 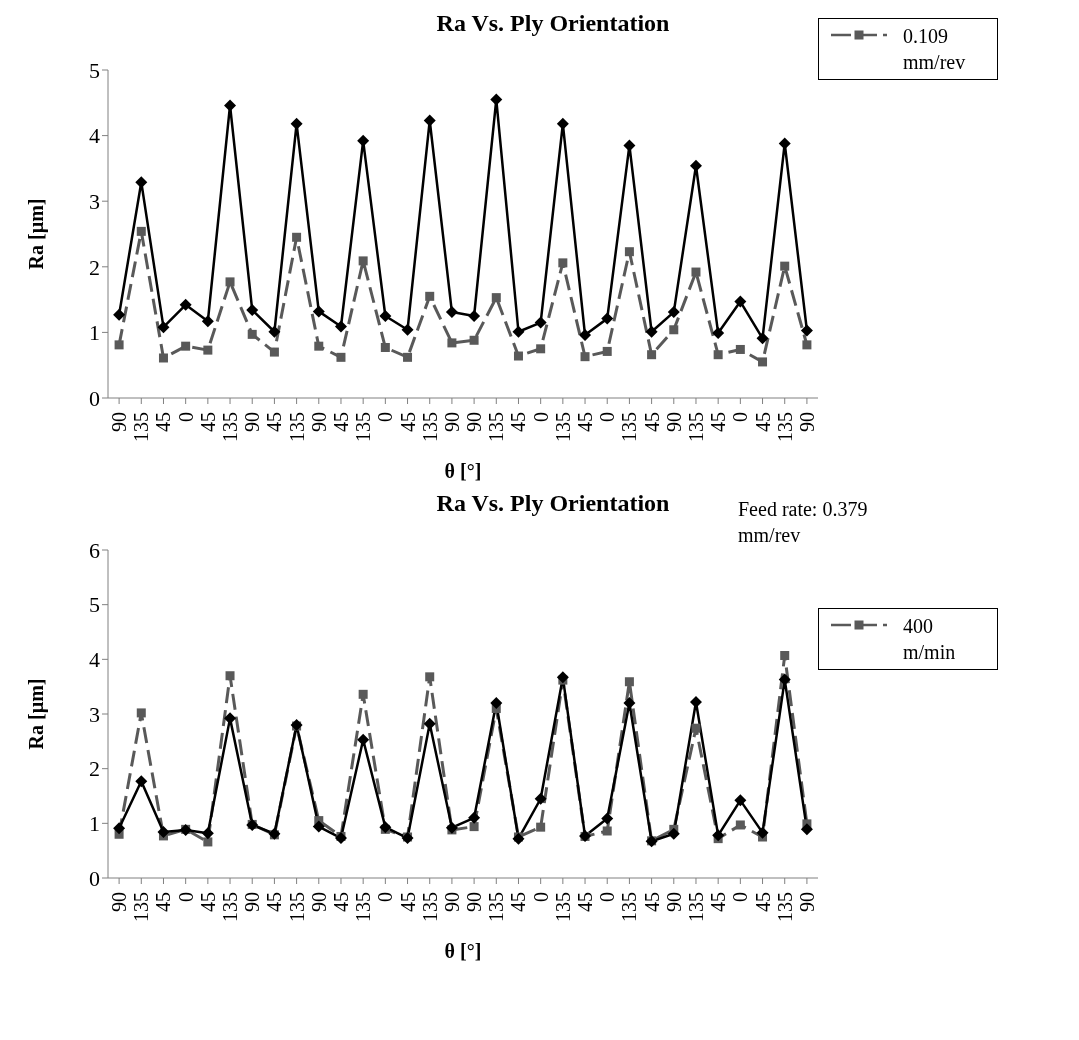 I want to click on y-tick-label: 5, so click(x=94, y=70).